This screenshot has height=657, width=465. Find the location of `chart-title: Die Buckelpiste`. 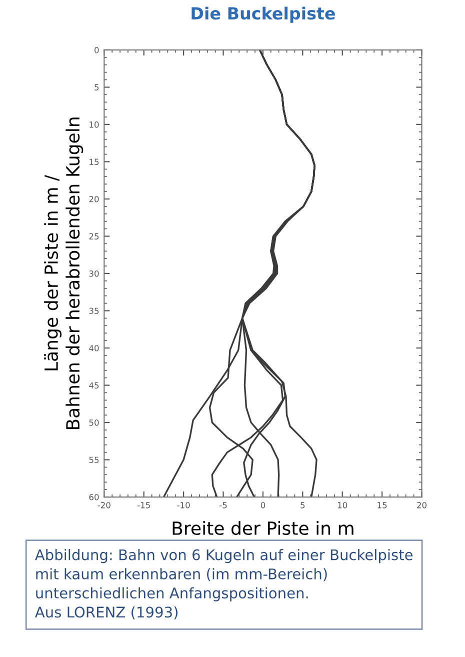

chart-title: Die Buckelpiste is located at coordinates (263, 14).